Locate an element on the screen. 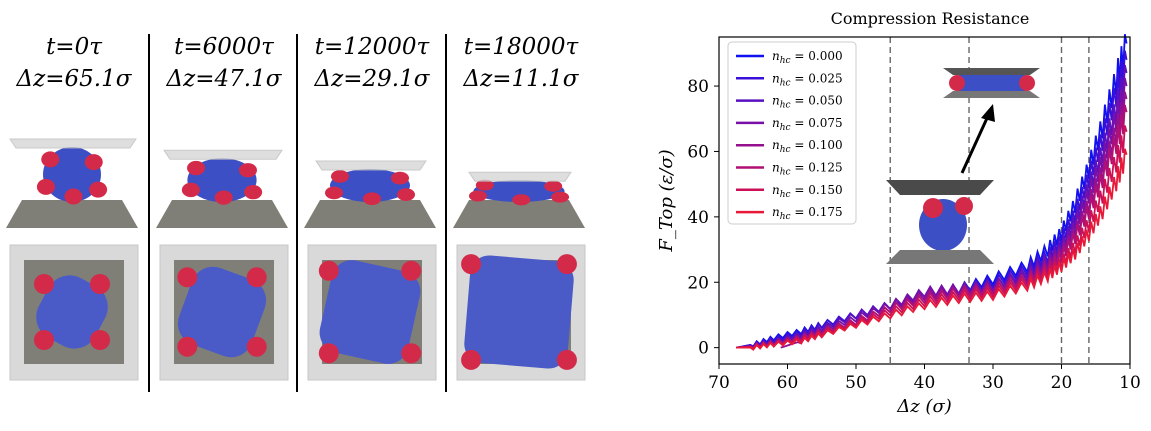 The image size is (1151, 431). snapshot-column: t=0τ Δz=65.1σ is located at coordinates (74, 213).